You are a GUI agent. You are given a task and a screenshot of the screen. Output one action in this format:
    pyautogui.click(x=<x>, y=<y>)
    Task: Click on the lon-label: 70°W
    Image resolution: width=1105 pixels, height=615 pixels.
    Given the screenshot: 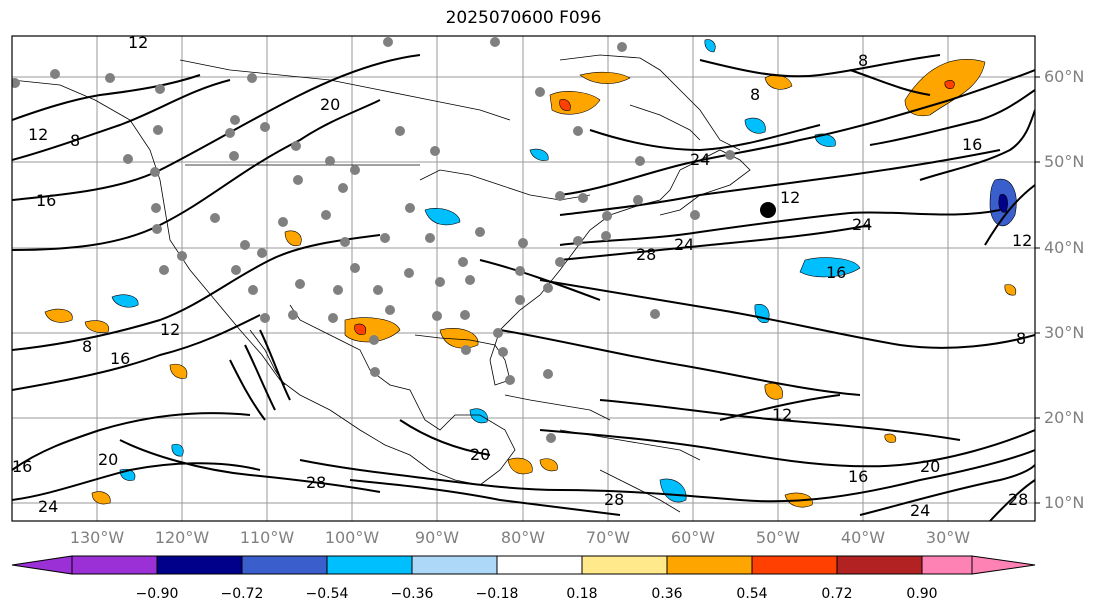 What is the action you would take?
    pyautogui.click(x=608, y=537)
    